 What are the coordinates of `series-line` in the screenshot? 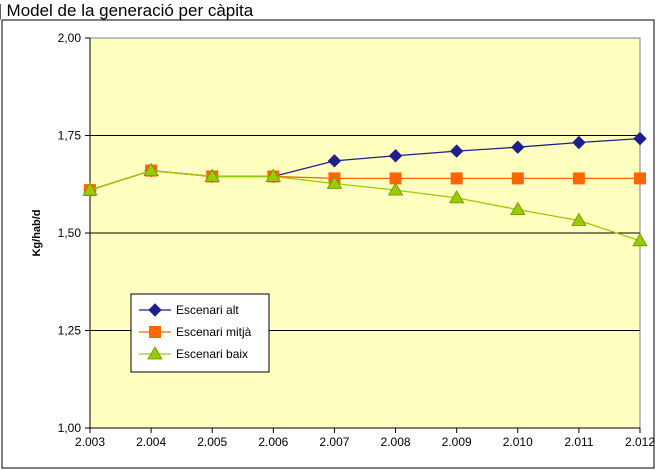 It's located at (365, 205).